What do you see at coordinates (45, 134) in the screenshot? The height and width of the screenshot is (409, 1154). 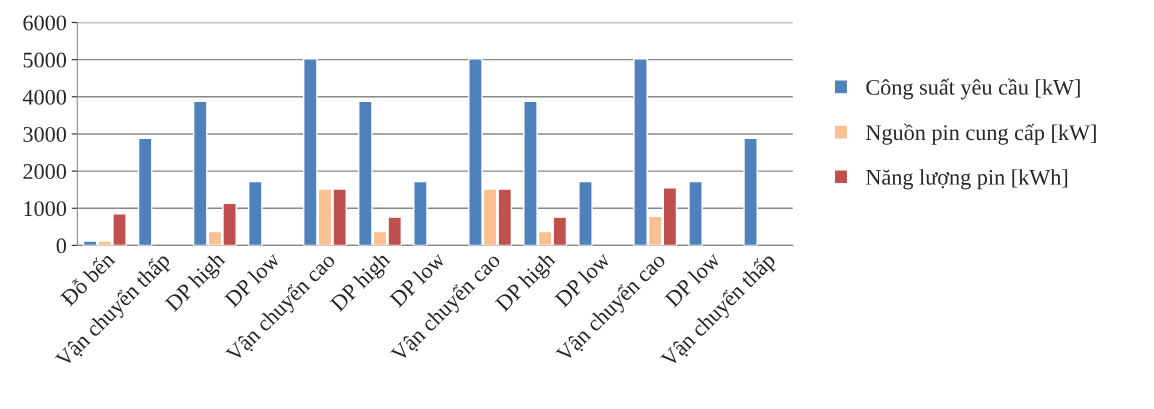 I see `y-tick-label: 3000` at bounding box center [45, 134].